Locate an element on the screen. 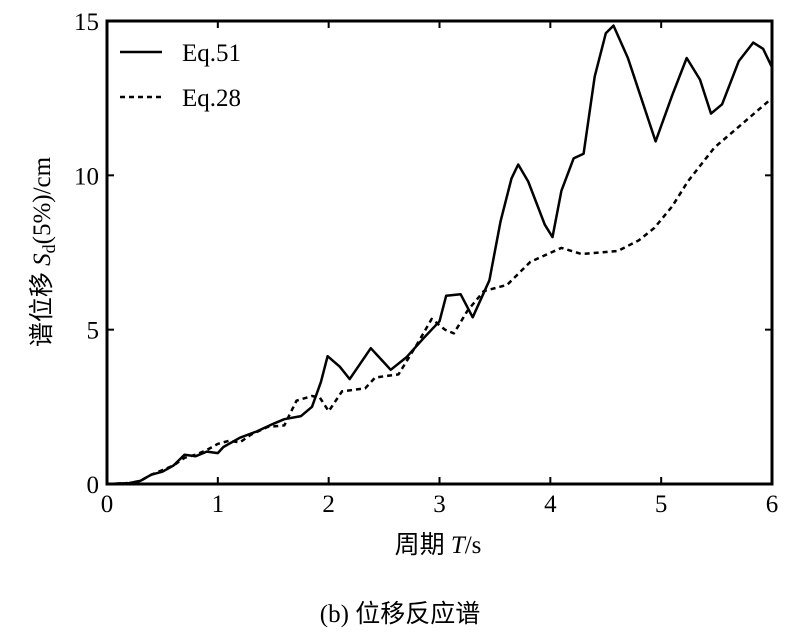 The image size is (800, 643). x-tick-label: 4 is located at coordinates (550, 504).